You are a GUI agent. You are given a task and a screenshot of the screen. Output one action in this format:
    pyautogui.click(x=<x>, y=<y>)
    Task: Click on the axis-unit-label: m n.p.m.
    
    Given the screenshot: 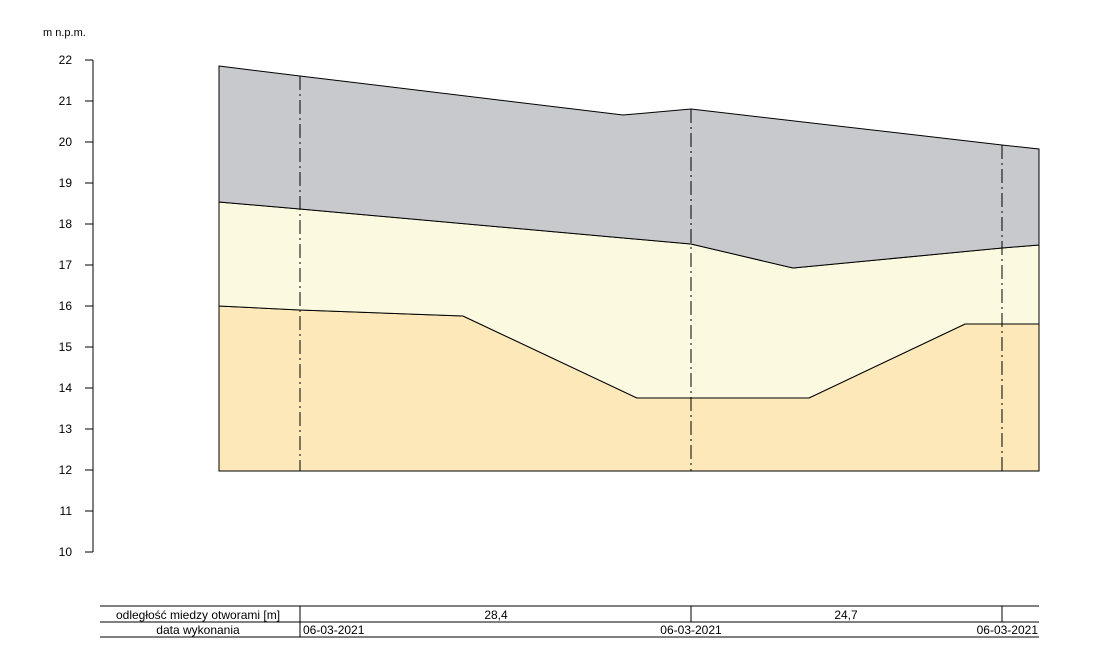 What is the action you would take?
    pyautogui.click(x=64, y=33)
    